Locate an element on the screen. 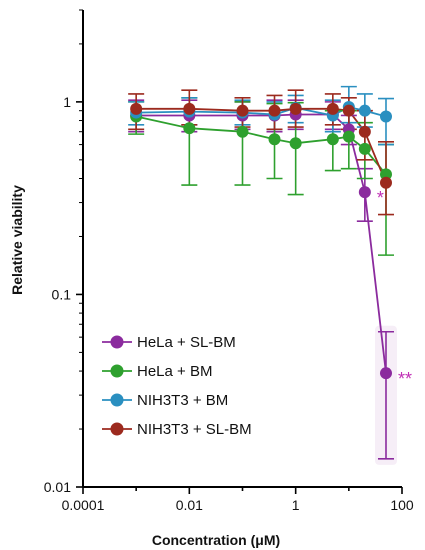 The height and width of the screenshot is (550, 425). legend-item: HeLa + BM is located at coordinates (157, 371).